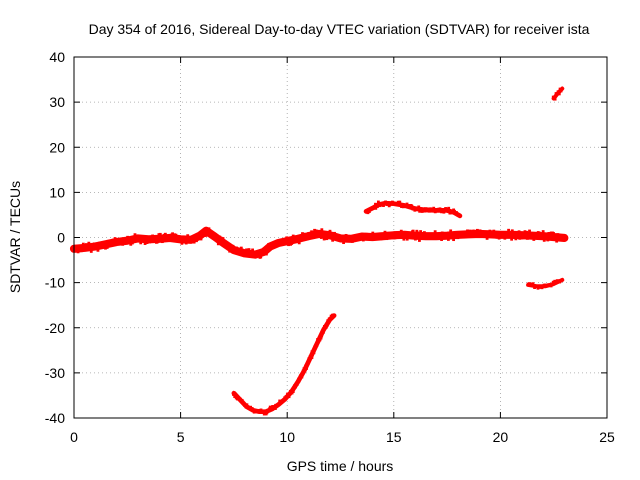  I want to click on x-tick-label: 20, so click(501, 437).